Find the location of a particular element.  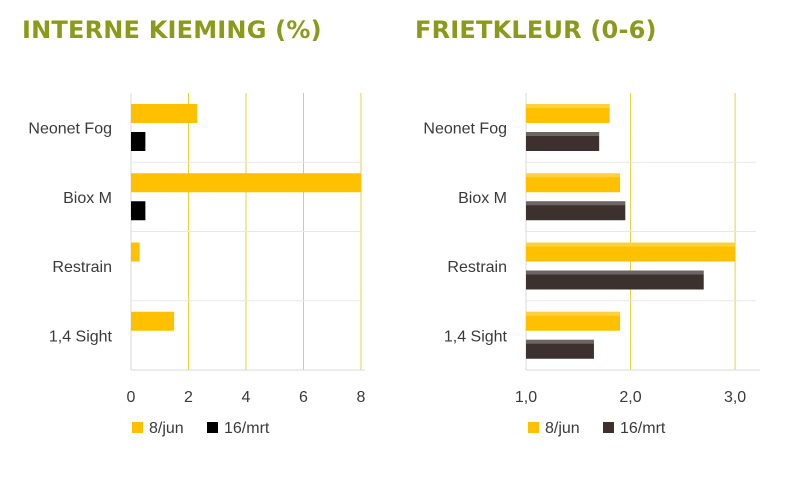

x-tick-label: 6 is located at coordinates (303, 397).